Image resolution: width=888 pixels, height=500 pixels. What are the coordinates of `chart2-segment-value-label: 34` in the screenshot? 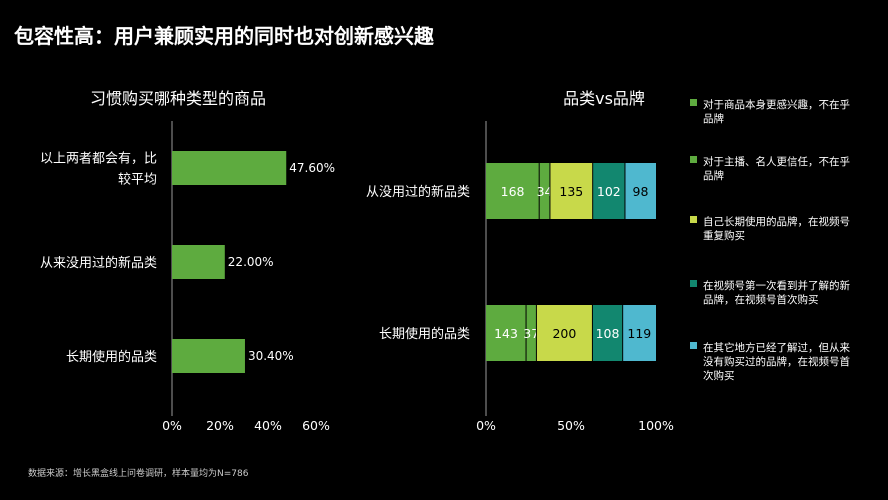 It's located at (545, 191).